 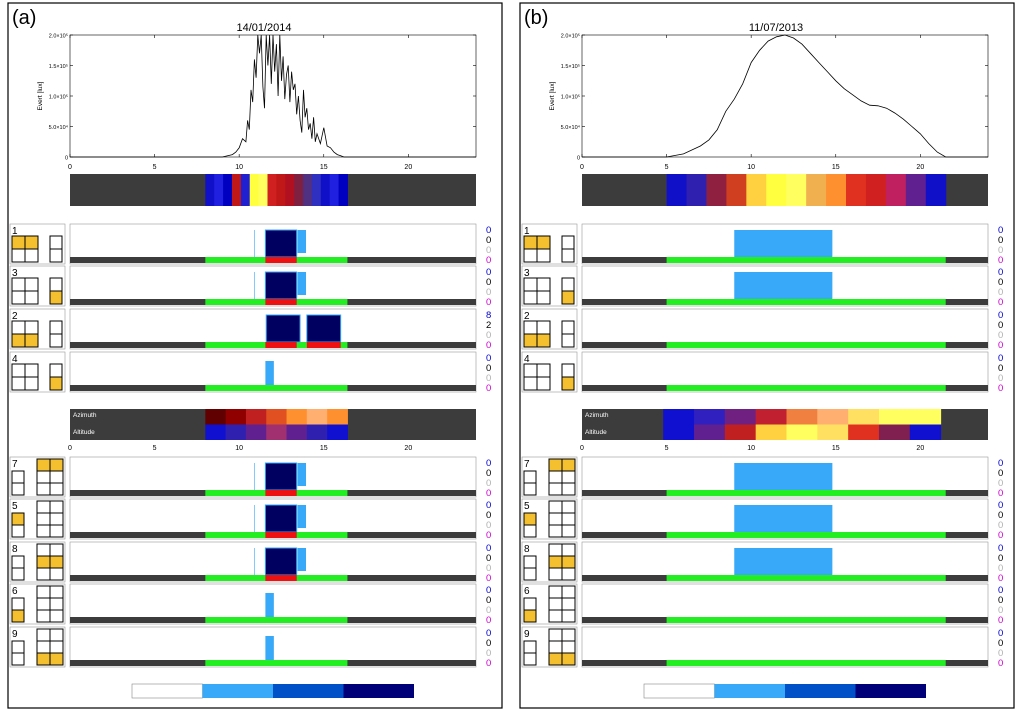 What do you see at coordinates (596, 432) in the screenshot?
I see `altitude-label: Altitude` at bounding box center [596, 432].